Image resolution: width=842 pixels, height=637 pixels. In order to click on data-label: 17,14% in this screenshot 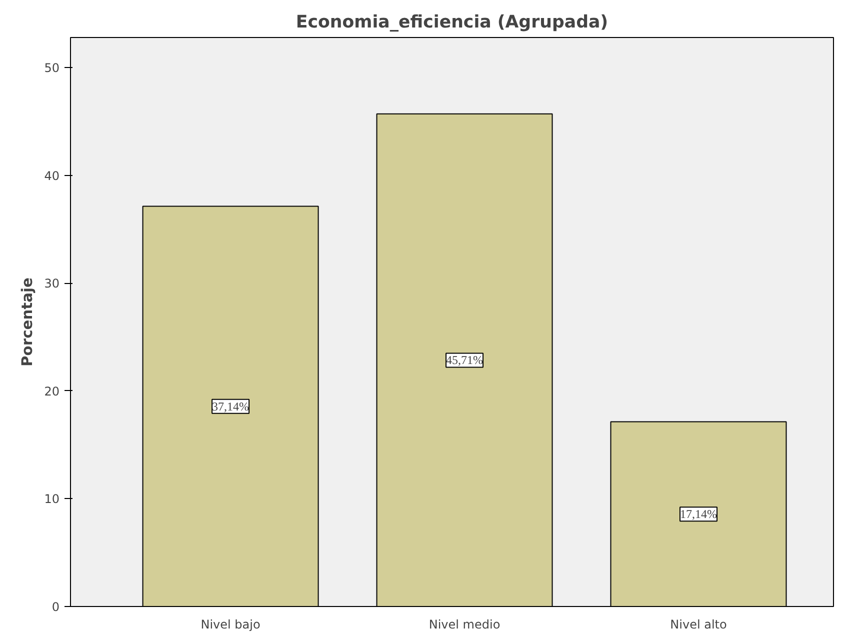, I will do `click(698, 514)`.